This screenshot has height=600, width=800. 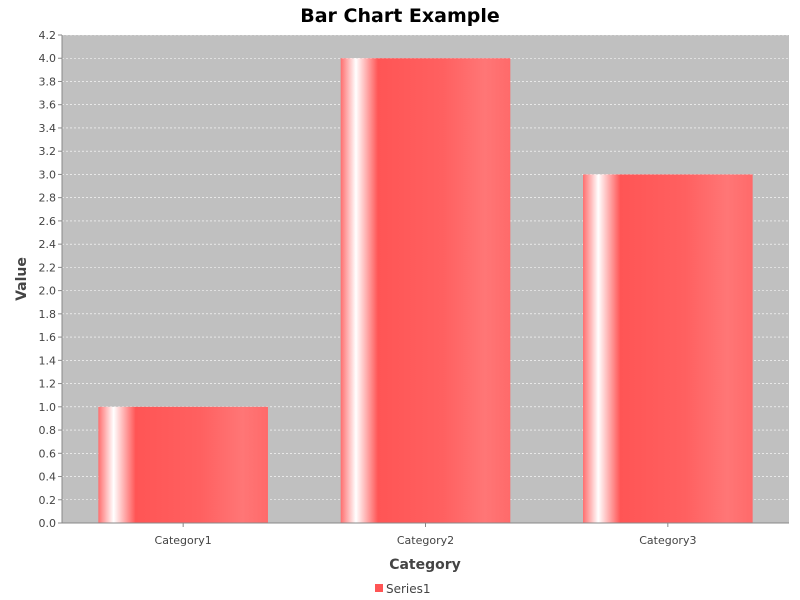 I want to click on chart-title: Bar Chart Example, so click(x=400, y=16).